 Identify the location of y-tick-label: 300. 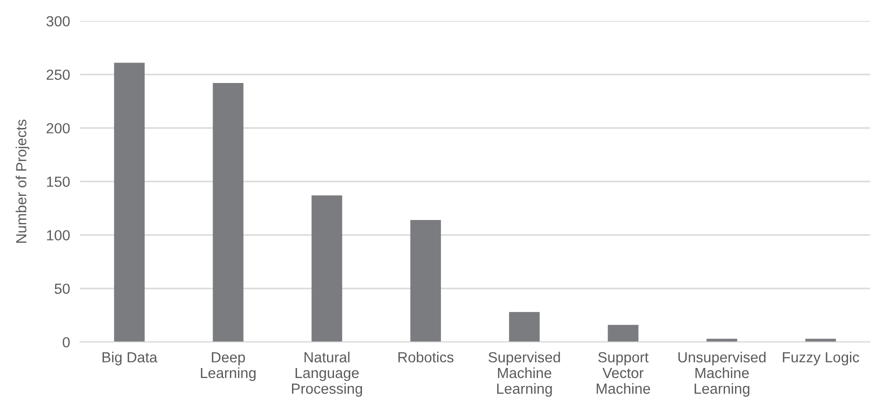
(58, 21).